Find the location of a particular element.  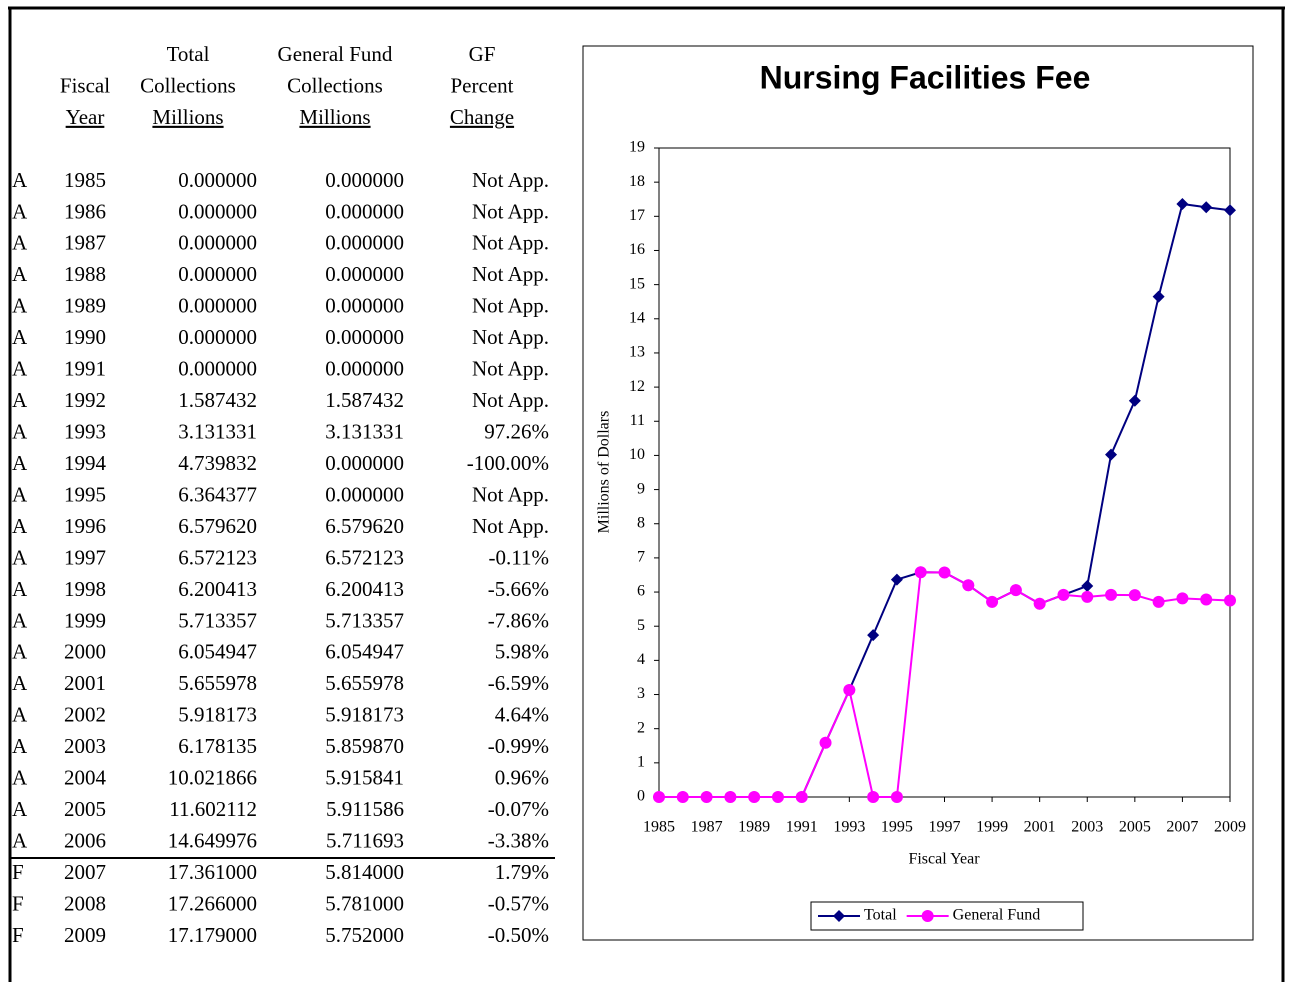

table-cell: 2007 is located at coordinates (85, 872).